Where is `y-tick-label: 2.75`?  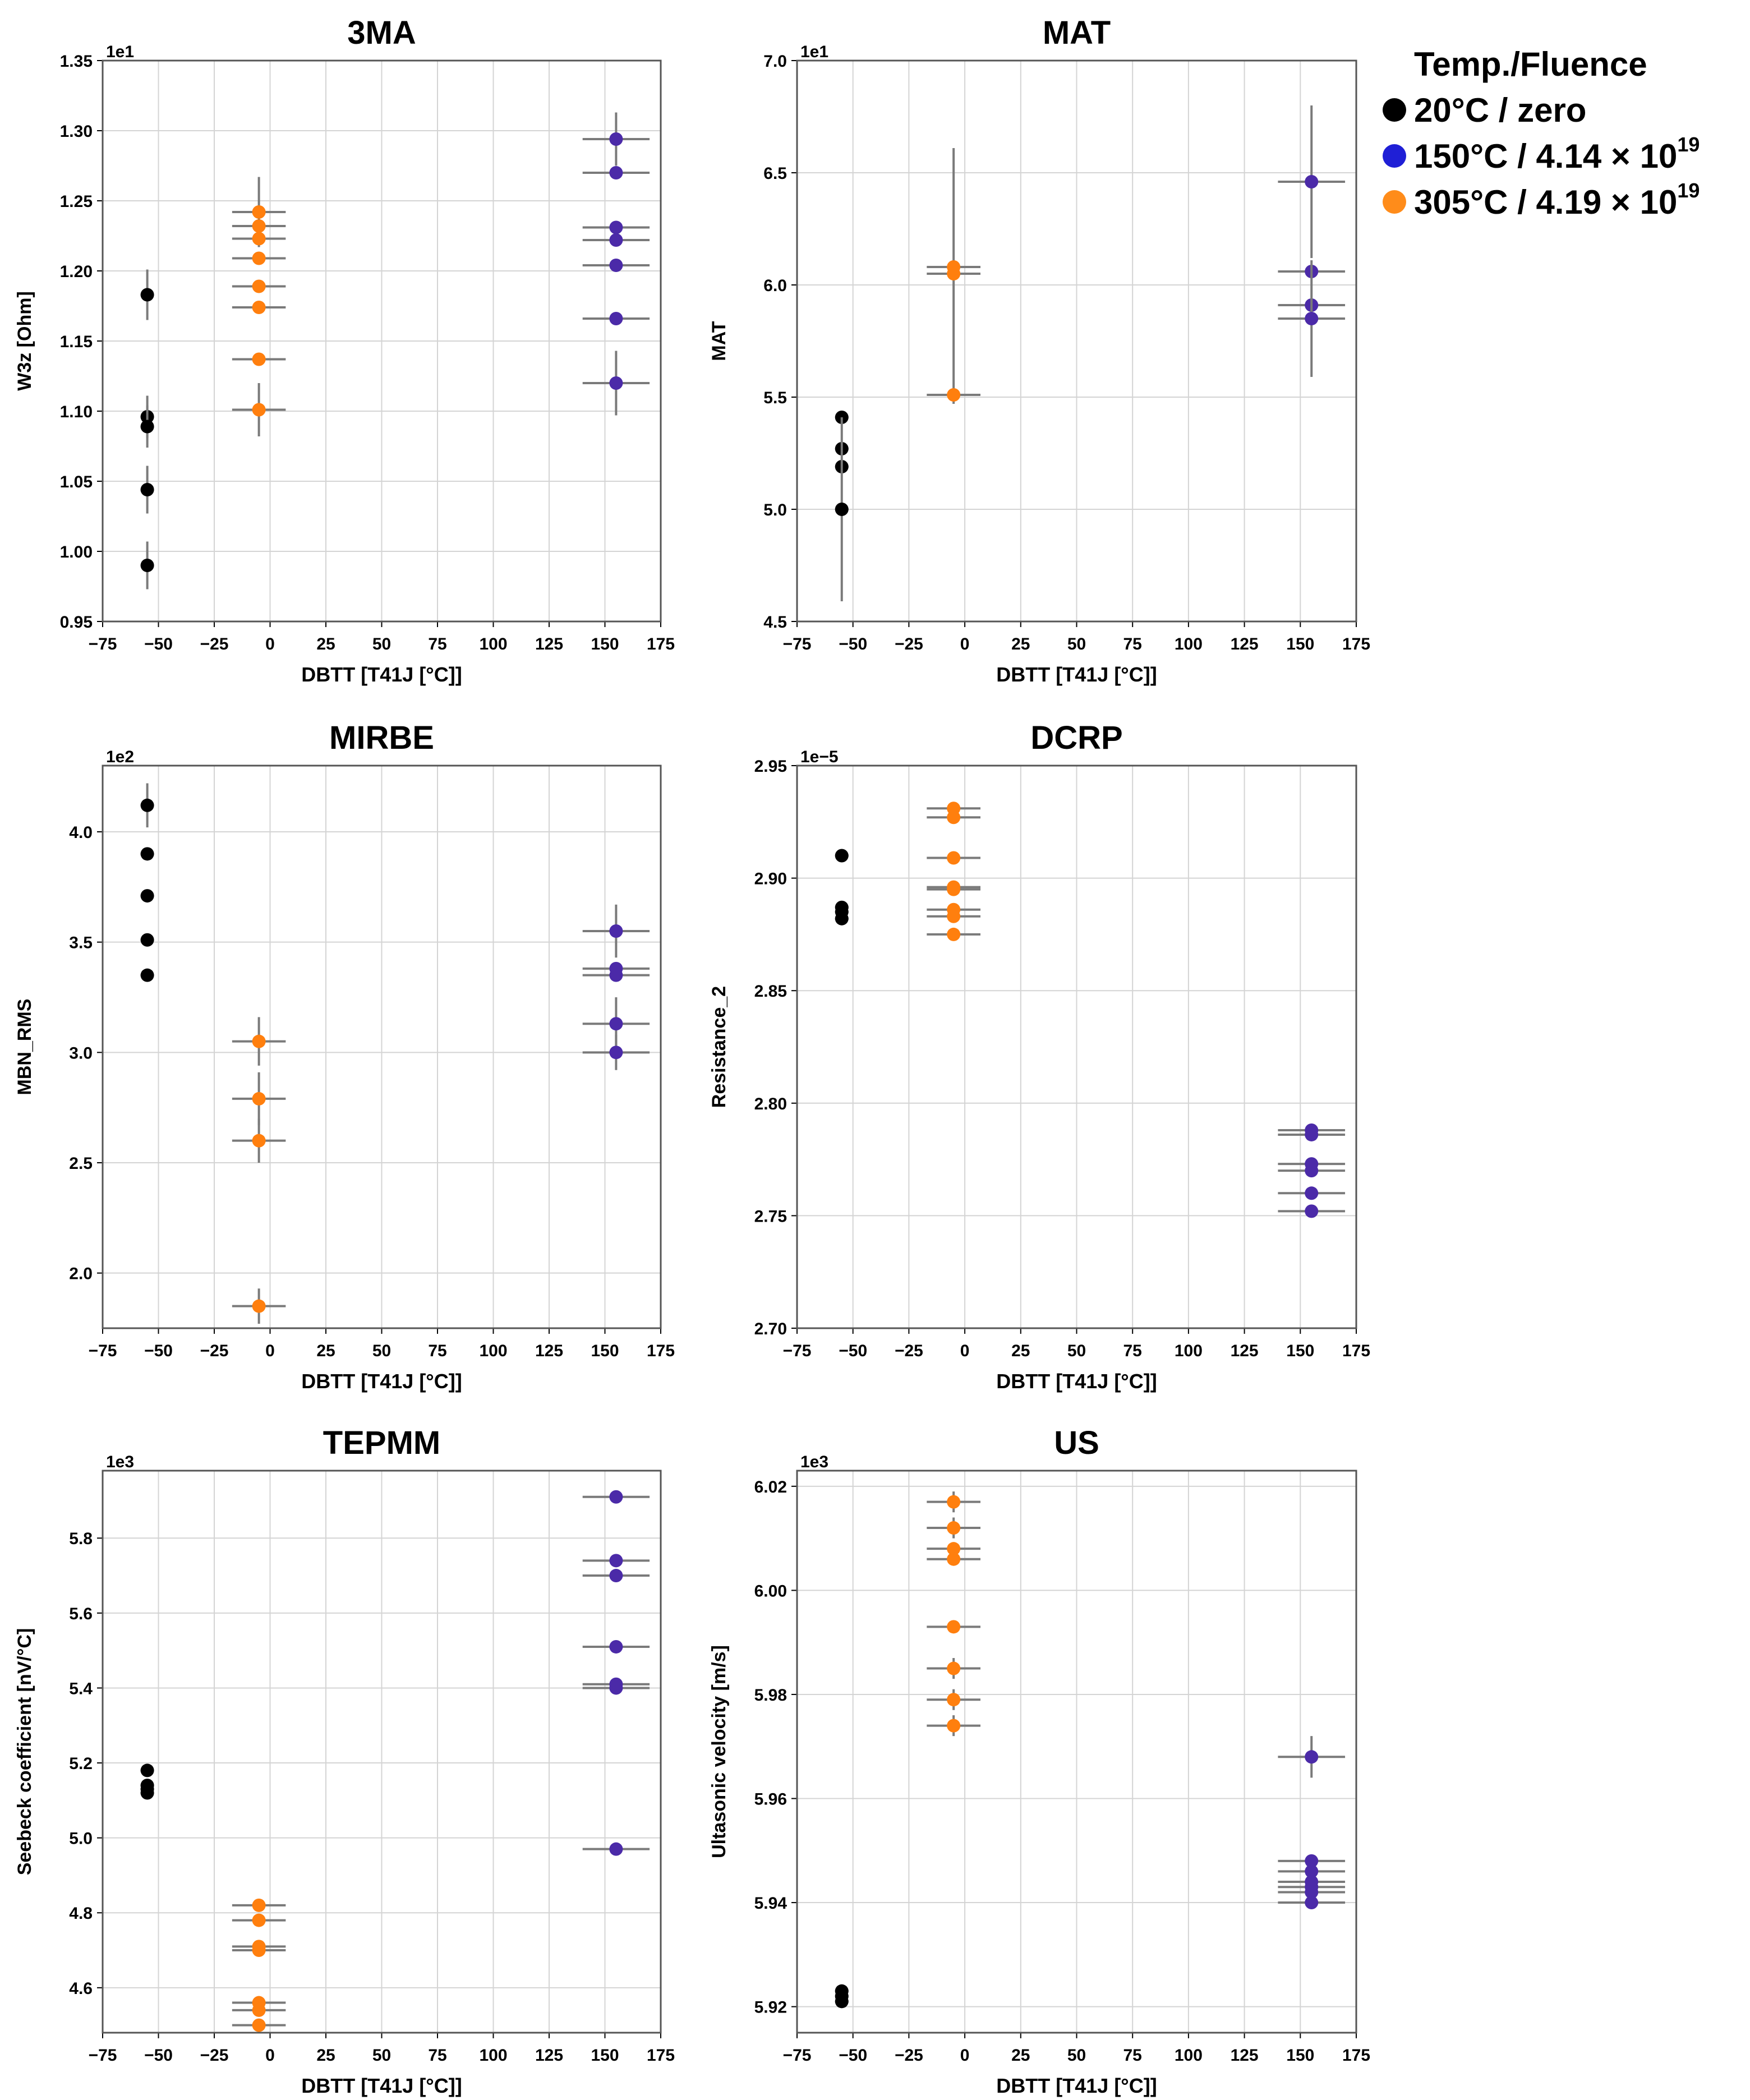
y-tick-label: 2.75 is located at coordinates (770, 1216).